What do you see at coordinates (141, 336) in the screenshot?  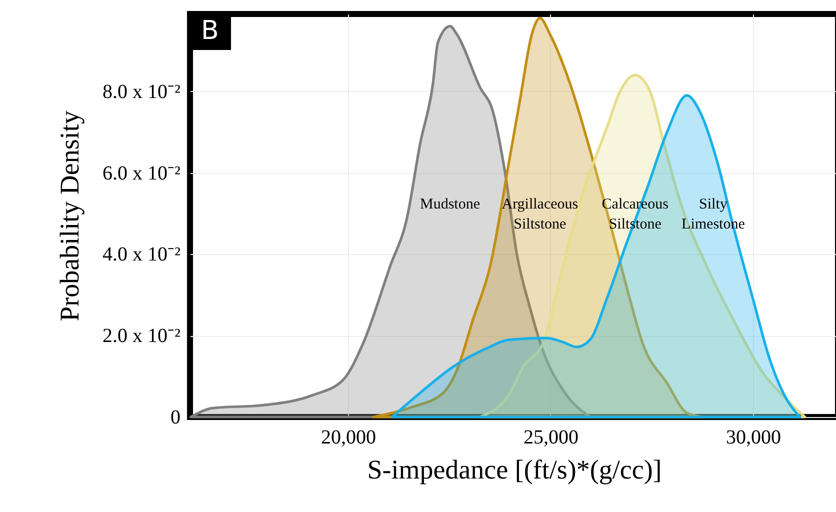 I see `y-tick-label: 2.0 x 10⁻²` at bounding box center [141, 336].